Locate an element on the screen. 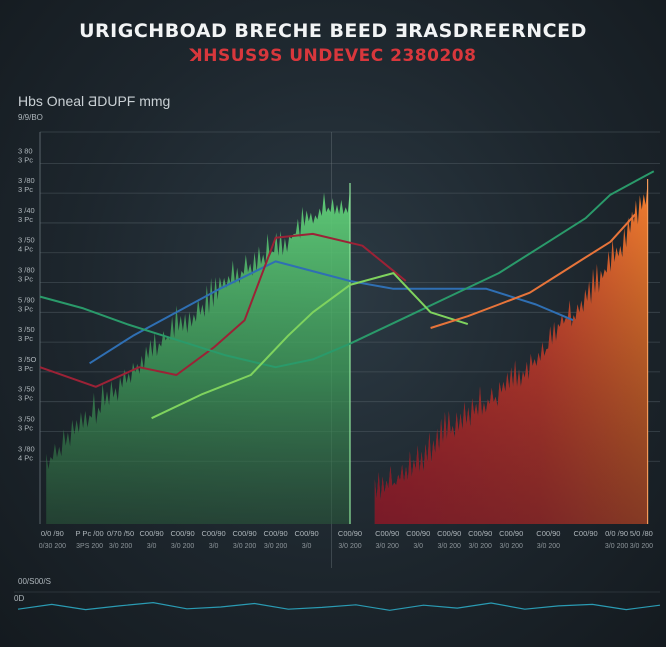 This screenshot has width=666, height=647. chart-heading: Hbs Oneal ƋDUPF mmg is located at coordinates (94, 101).